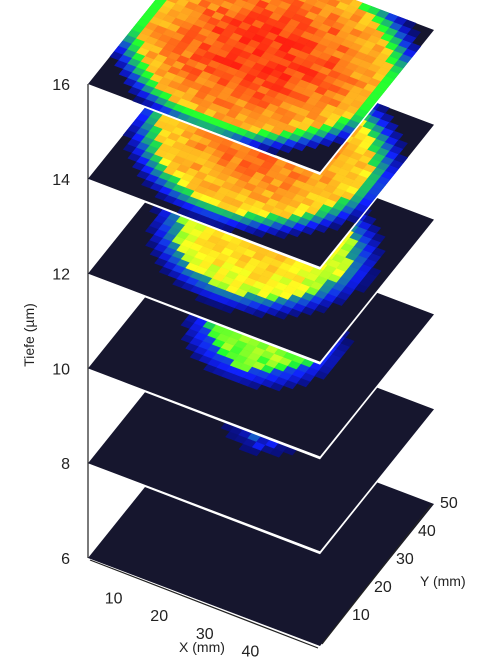  Describe the element at coordinates (114, 599) in the screenshot. I see `x-tick-label: 10` at that location.